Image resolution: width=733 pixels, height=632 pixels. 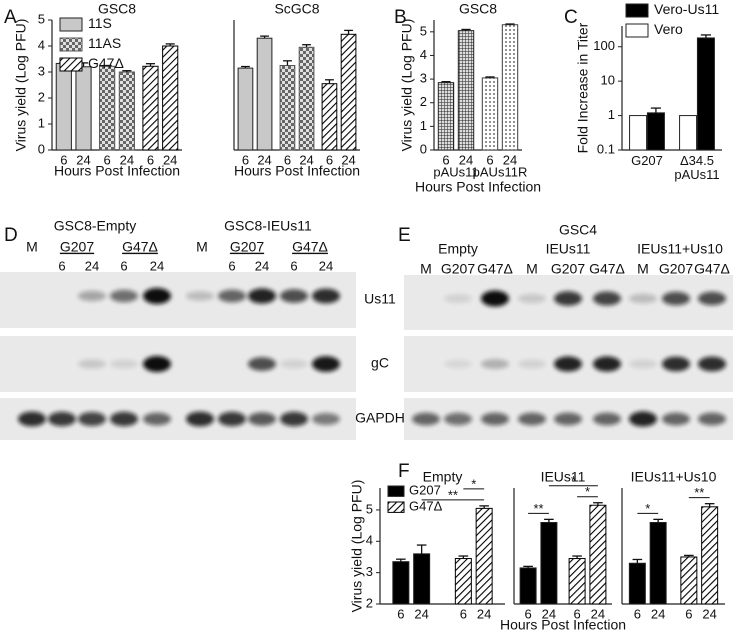 What do you see at coordinates (583, 87) in the screenshot?
I see `y-axis-label: Fold Increase in Titer` at bounding box center [583, 87].